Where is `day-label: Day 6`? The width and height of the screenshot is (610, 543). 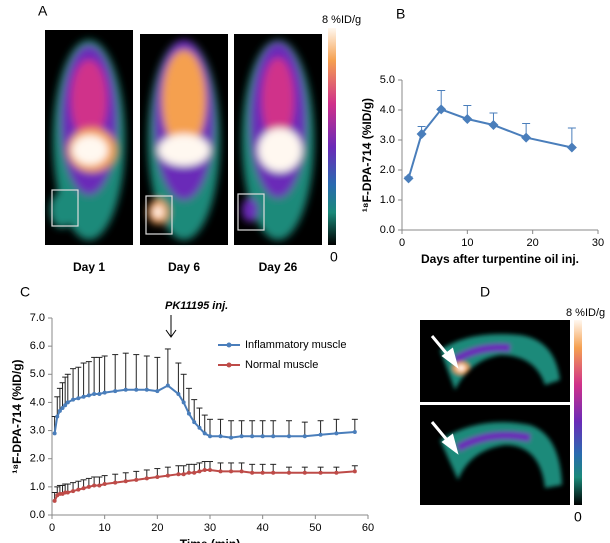 day-label: Day 6 is located at coordinates (184, 267).